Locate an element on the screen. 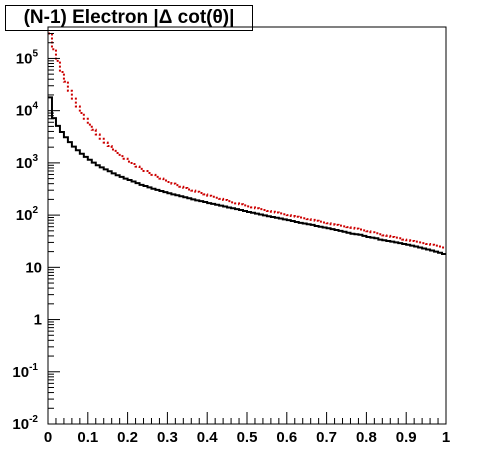 The height and width of the screenshot is (472, 496). y-tick-label: 10³ is located at coordinates (27, 162).